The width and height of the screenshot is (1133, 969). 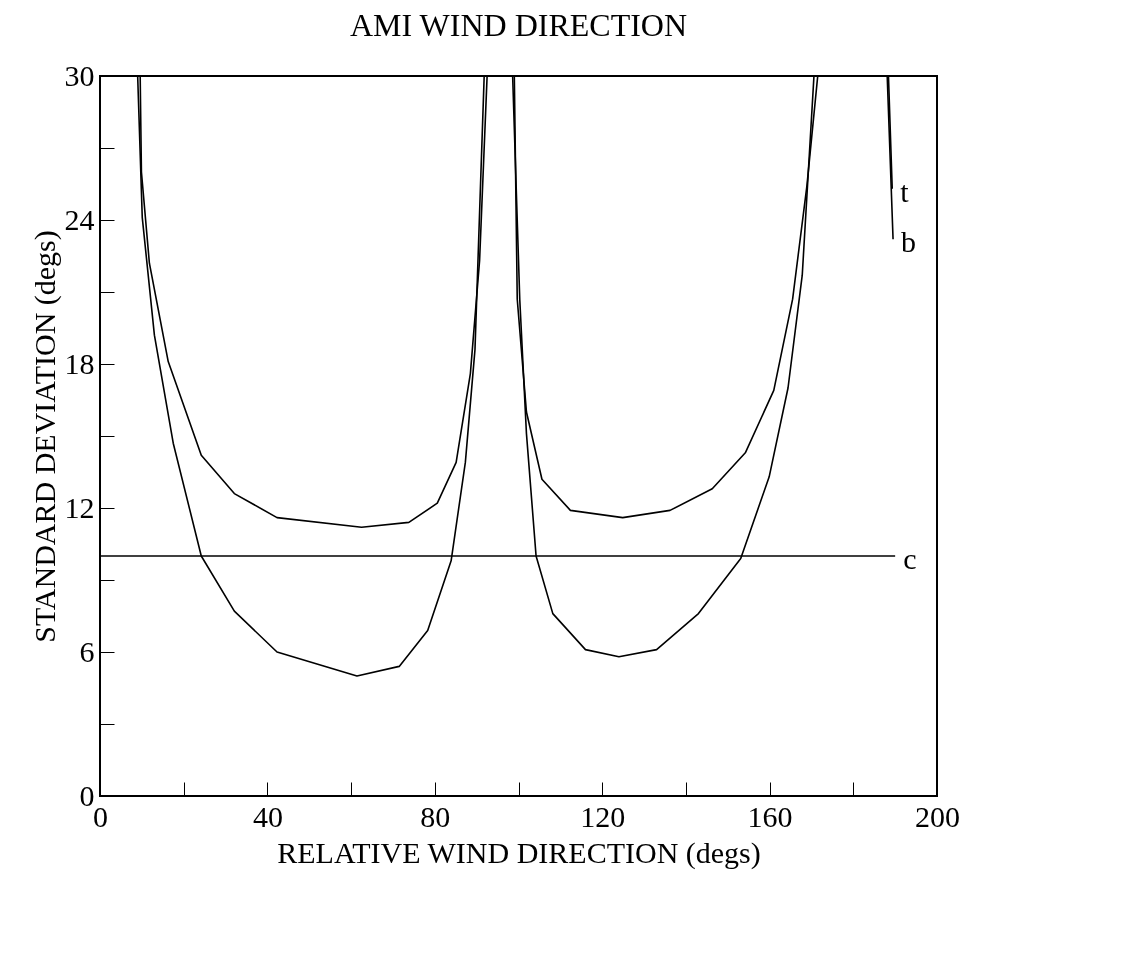 What do you see at coordinates (87, 795) in the screenshot?
I see `y-tick-label: 0` at bounding box center [87, 795].